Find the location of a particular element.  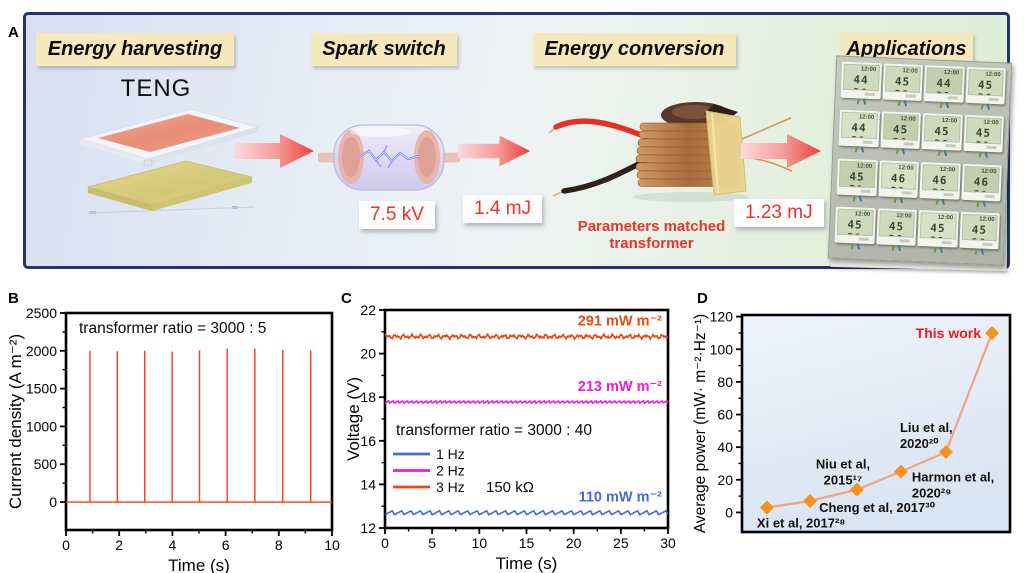

svg-text: 1500 is located at coordinates (41, 389).